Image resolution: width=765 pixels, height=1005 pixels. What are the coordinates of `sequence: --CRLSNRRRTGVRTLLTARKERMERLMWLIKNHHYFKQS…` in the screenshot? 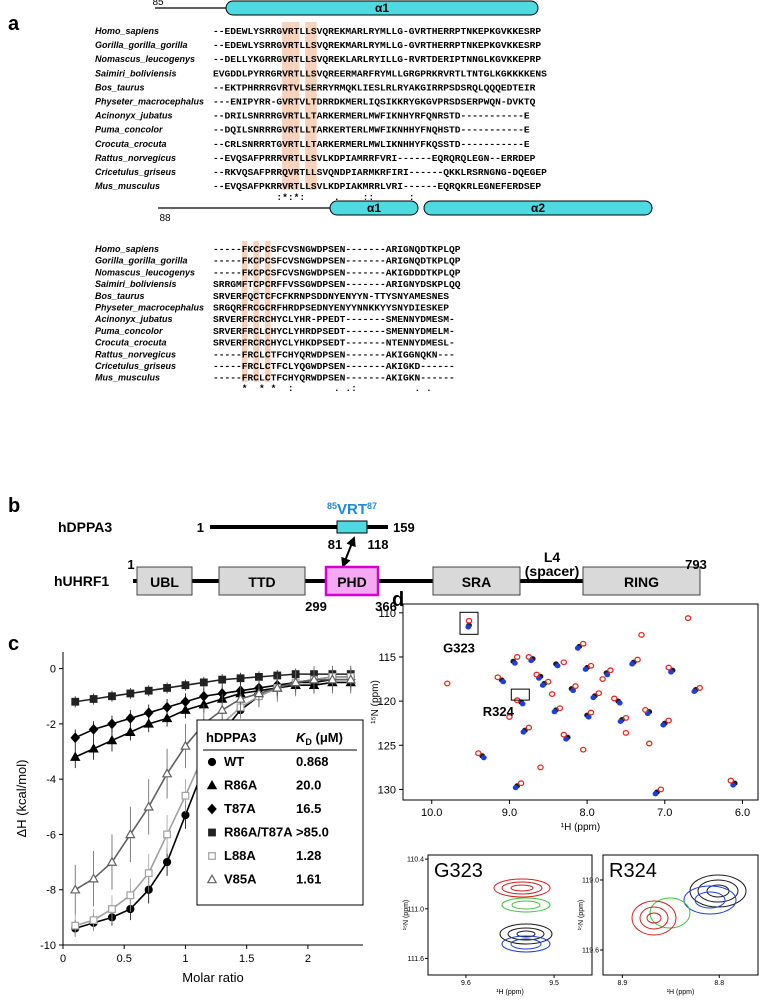 It's located at (371, 144).